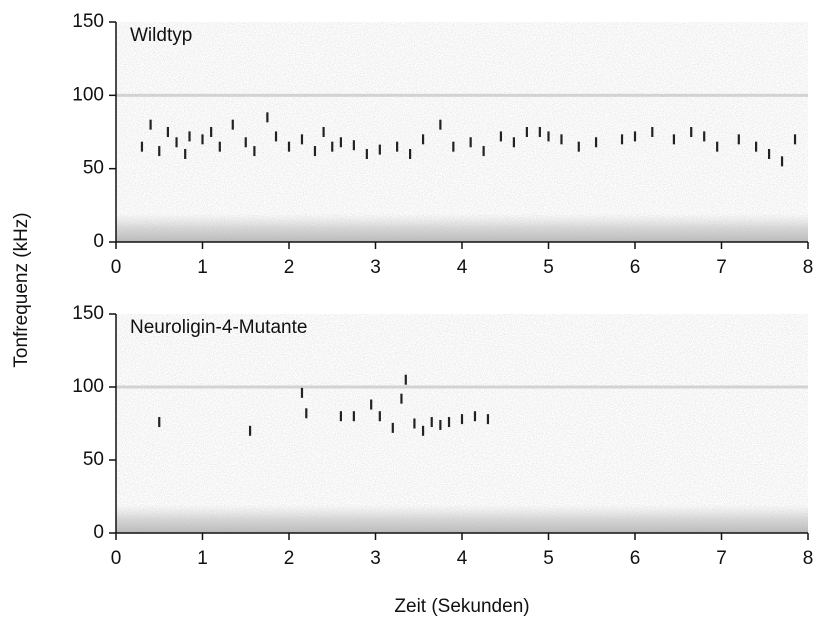 The width and height of the screenshot is (819, 622). What do you see at coordinates (461, 606) in the screenshot?
I see `x-axis-label: Zeit (Sekunden)` at bounding box center [461, 606].